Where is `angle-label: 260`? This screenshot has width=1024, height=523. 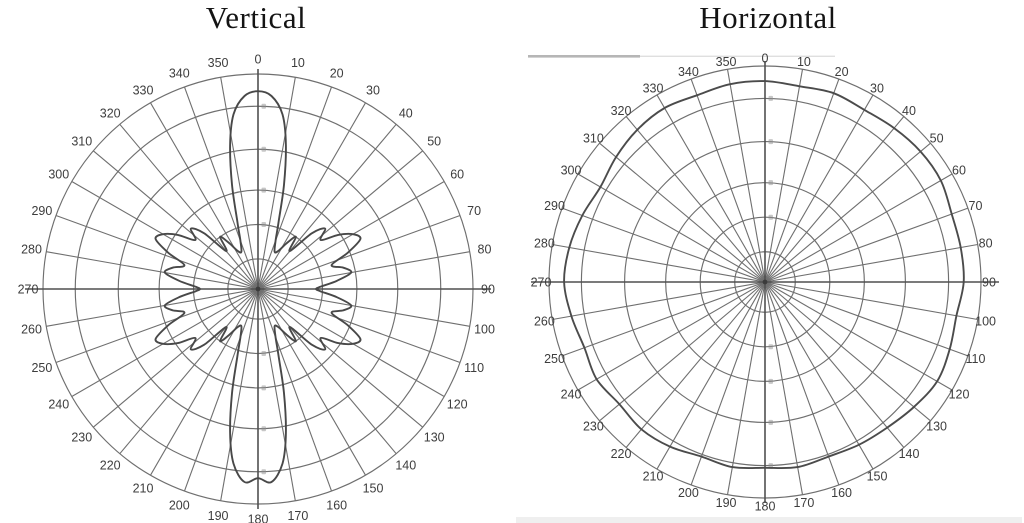 angle-label: 260 is located at coordinates (544, 321).